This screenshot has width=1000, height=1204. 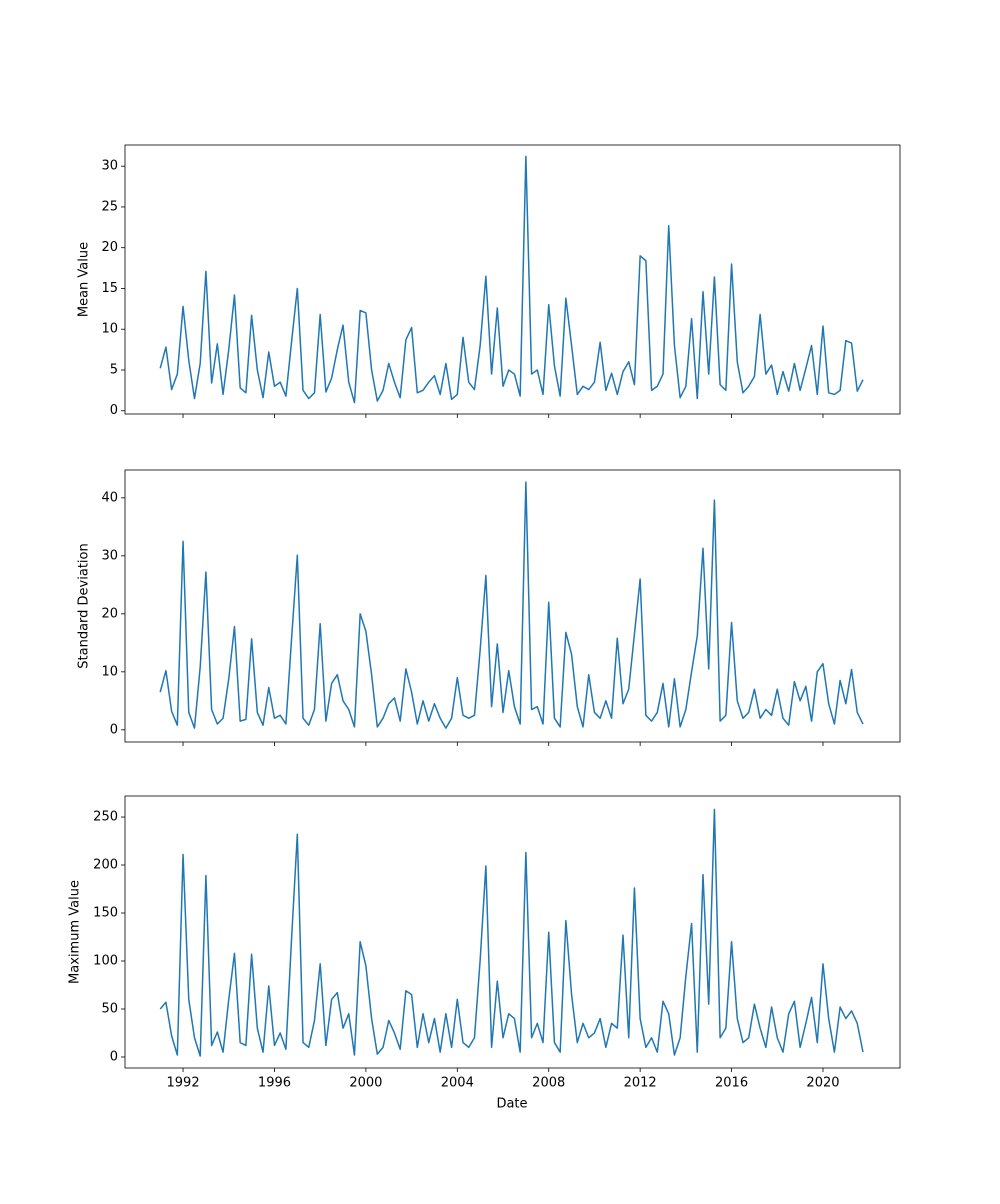 What do you see at coordinates (109, 497) in the screenshot?
I see `y-tick-label: 40` at bounding box center [109, 497].